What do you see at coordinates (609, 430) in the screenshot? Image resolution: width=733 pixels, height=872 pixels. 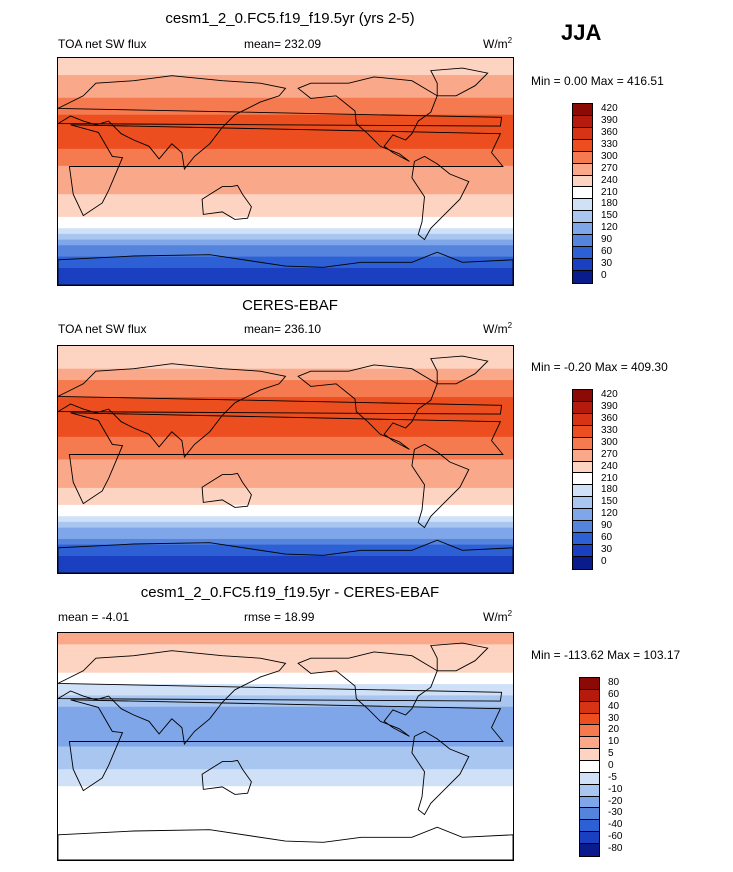 I see `panel2-colorbar-tick: 330` at bounding box center [609, 430].